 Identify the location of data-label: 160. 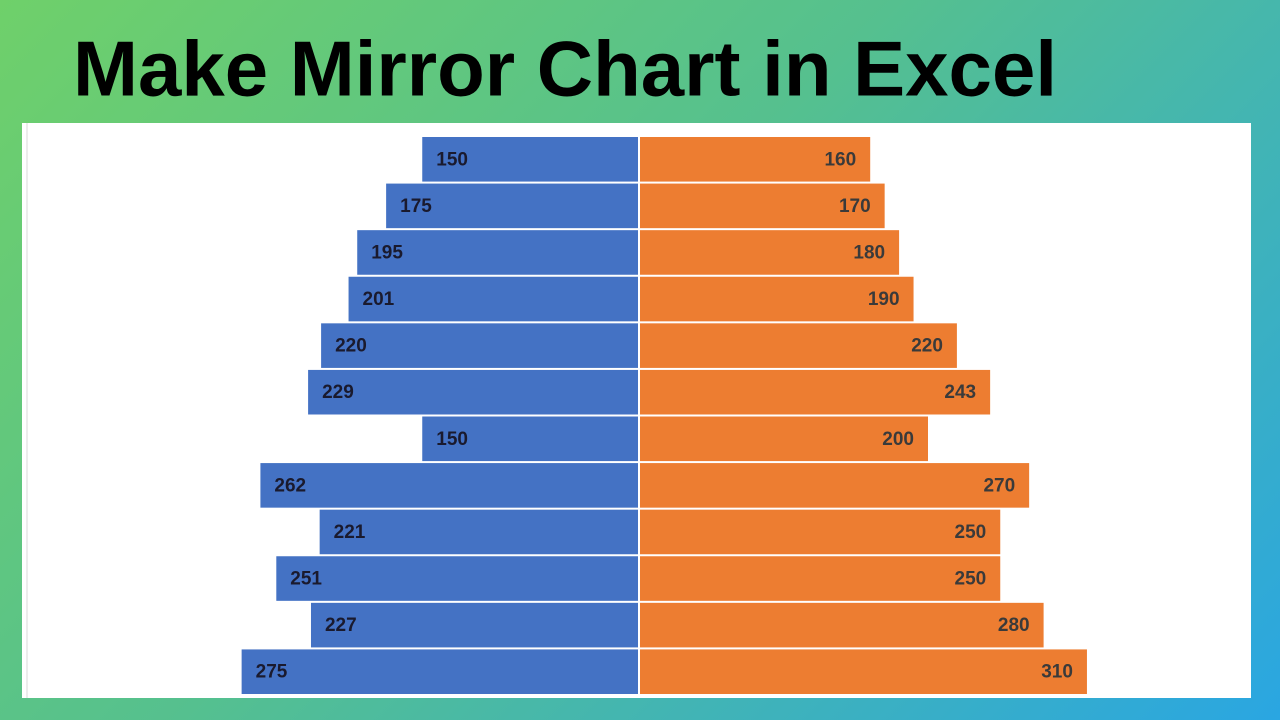
(840, 159).